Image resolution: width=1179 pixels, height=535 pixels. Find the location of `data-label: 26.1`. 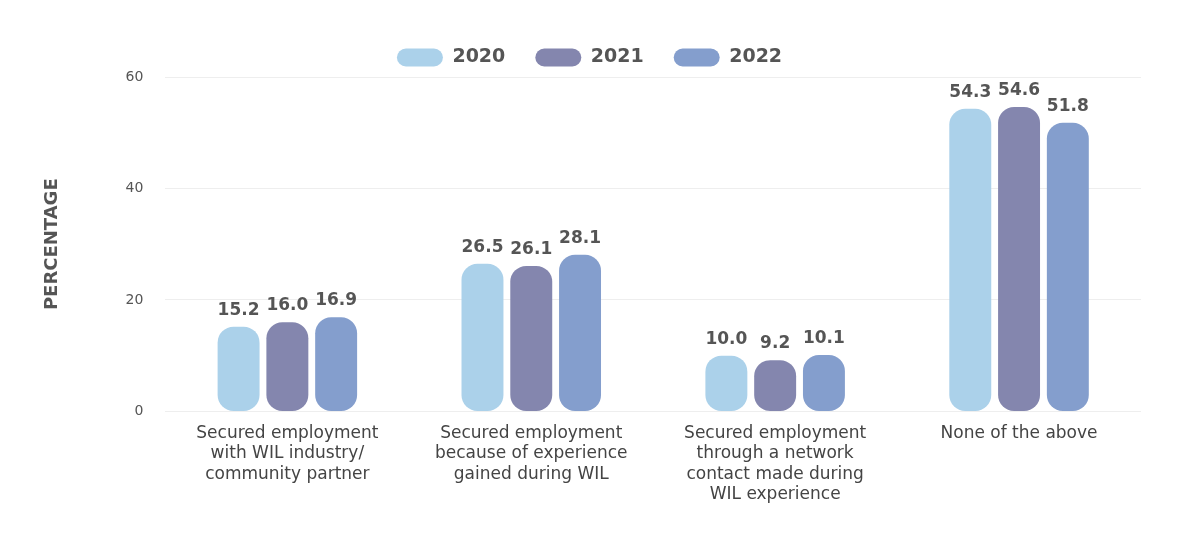

data-label: 26.1 is located at coordinates (531, 247).